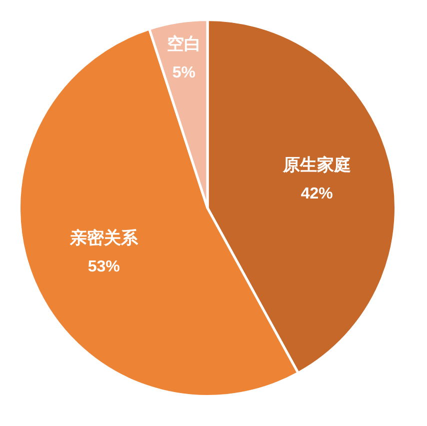  What do you see at coordinates (104, 267) in the screenshot?
I see `data-label: 53%` at bounding box center [104, 267].